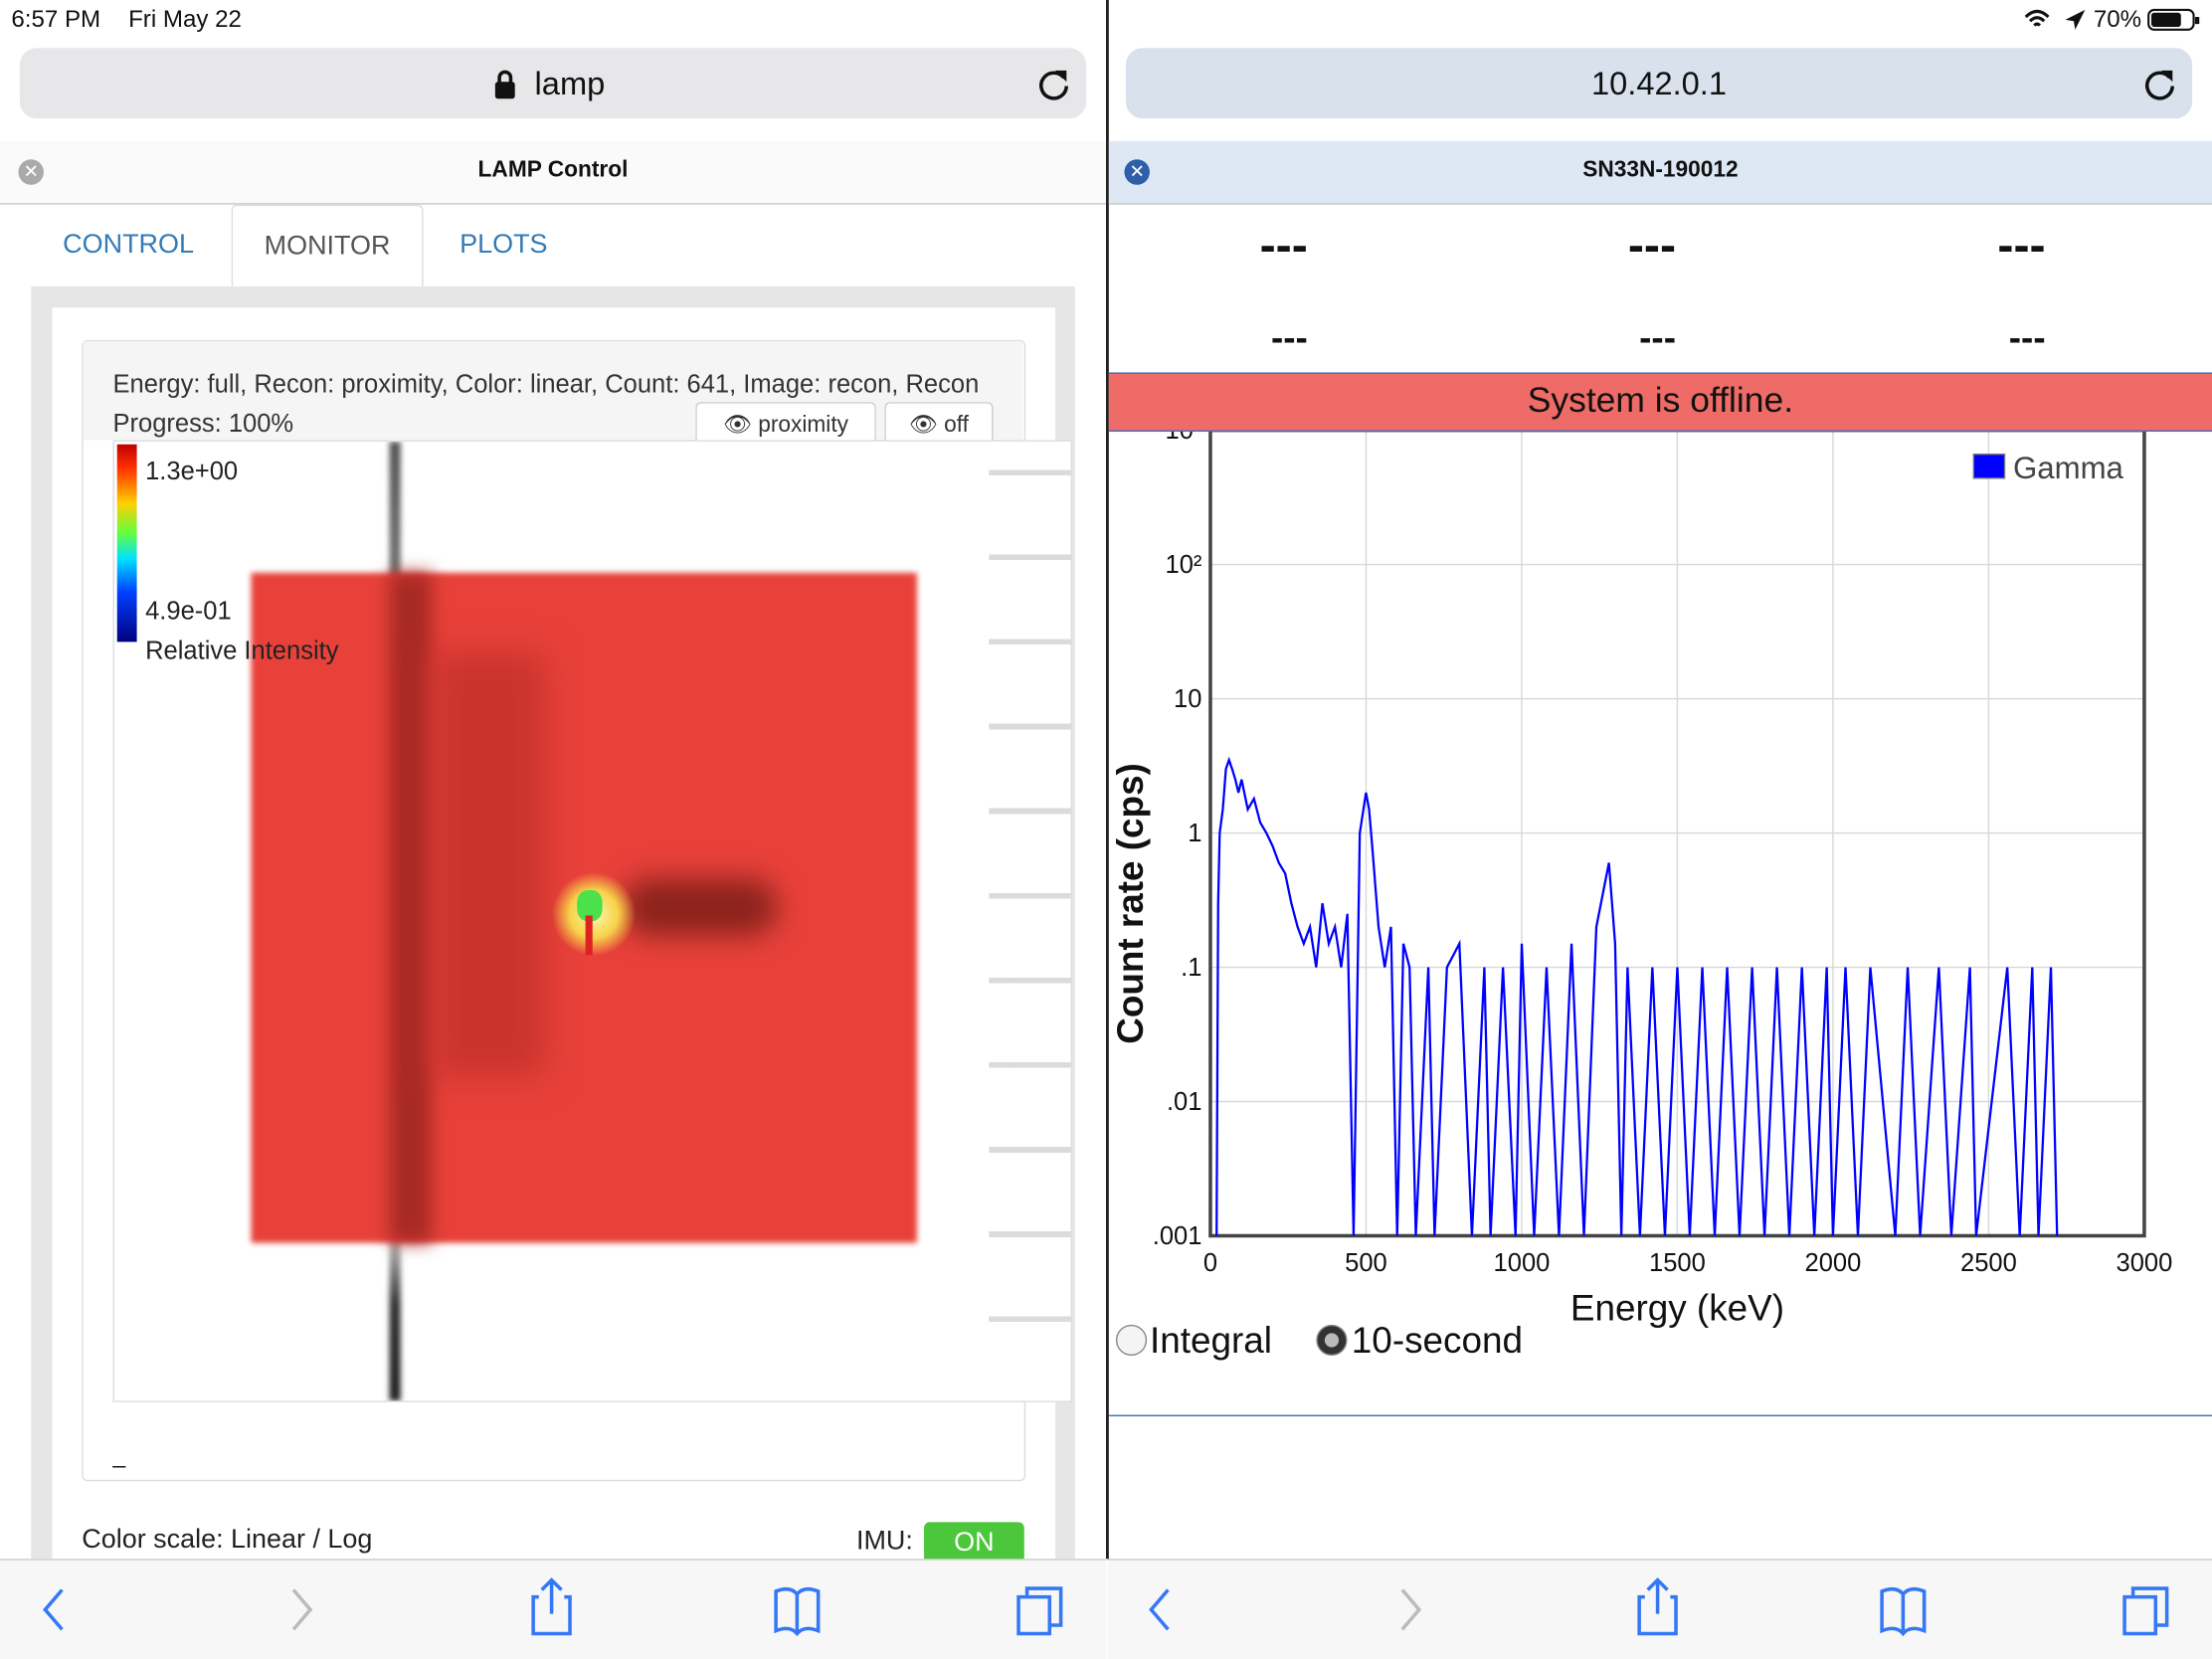 The height and width of the screenshot is (1659, 2212). I want to click on x-axis-label: Energy (keV), so click(1677, 1308).